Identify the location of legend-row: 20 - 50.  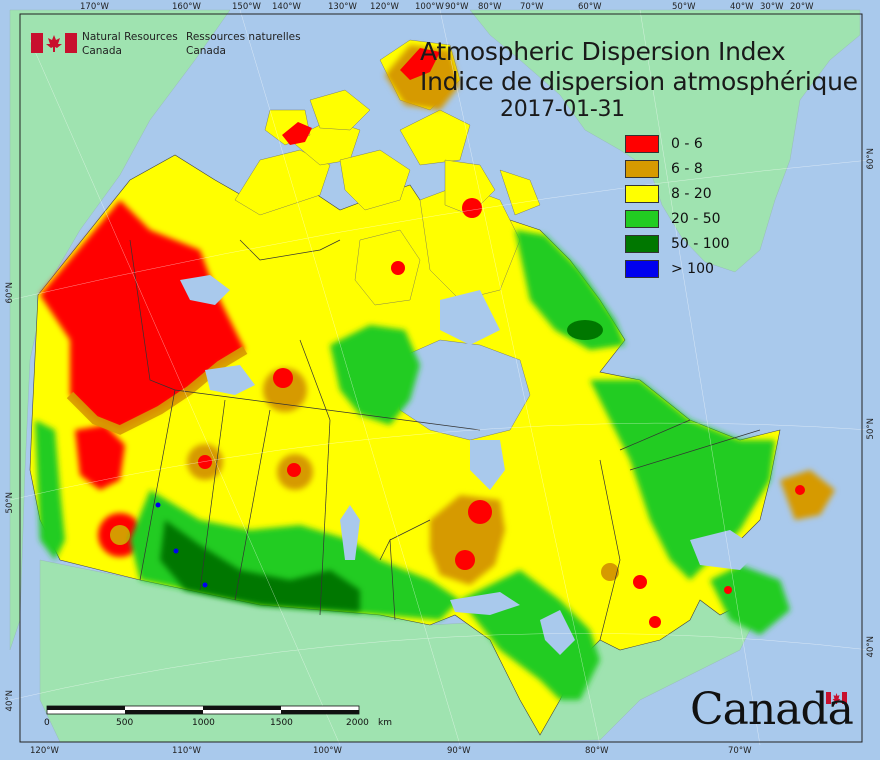
(673, 219).